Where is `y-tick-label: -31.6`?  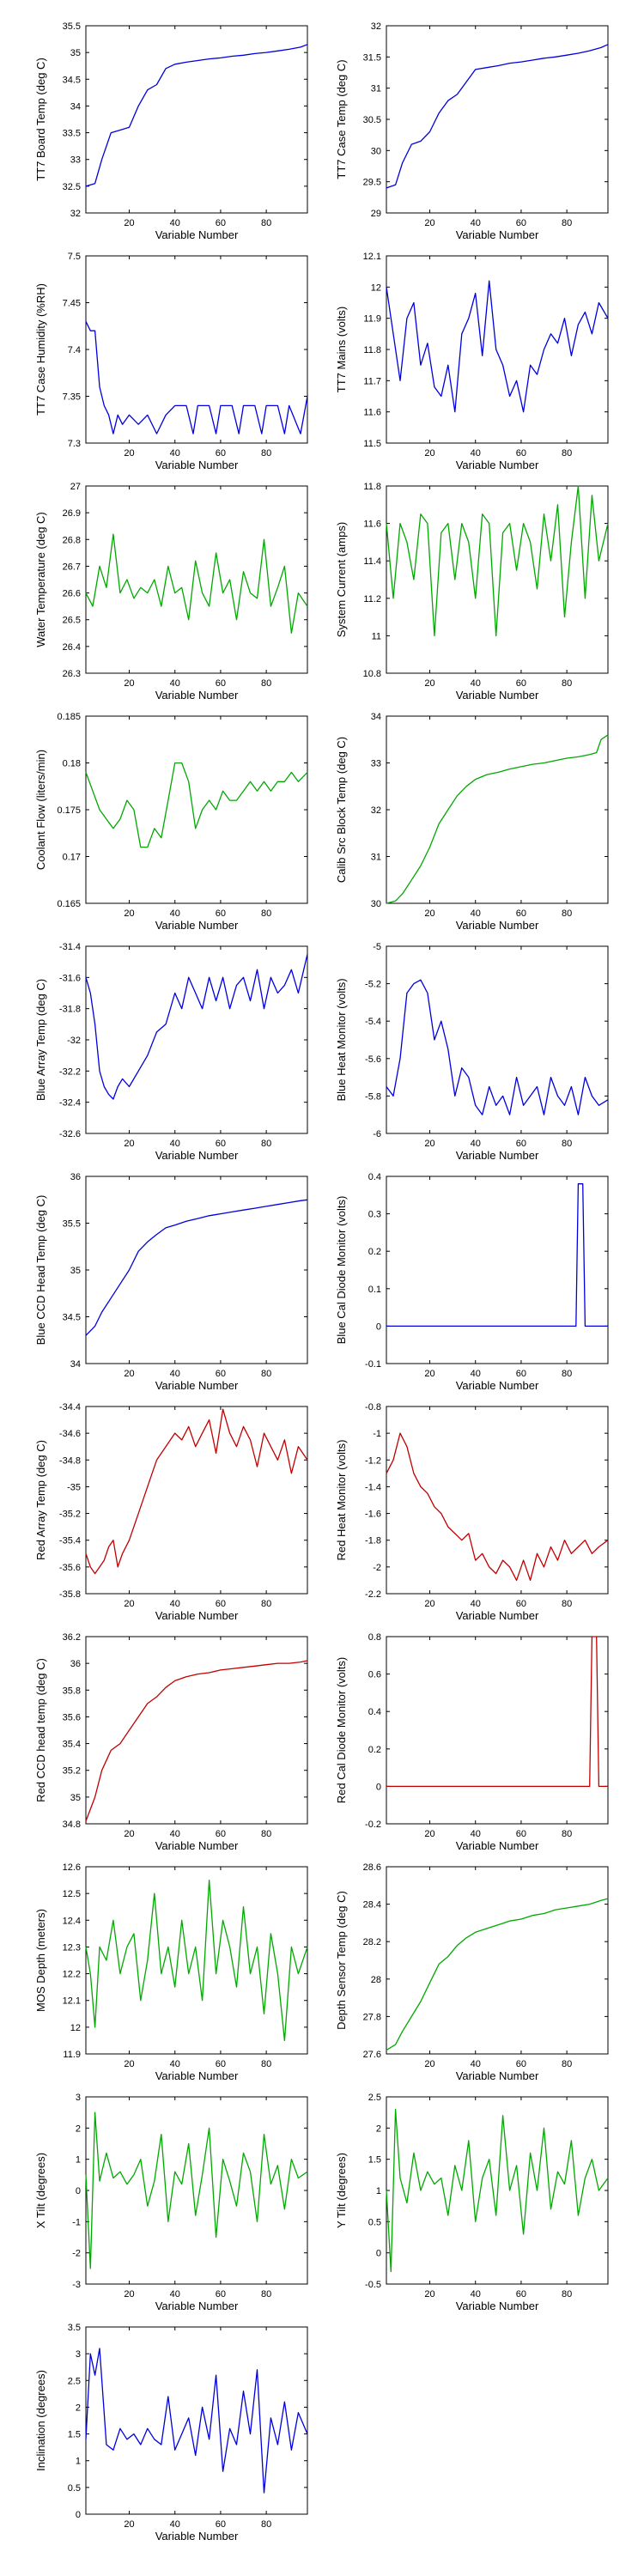 y-tick-label: -31.6 is located at coordinates (70, 978).